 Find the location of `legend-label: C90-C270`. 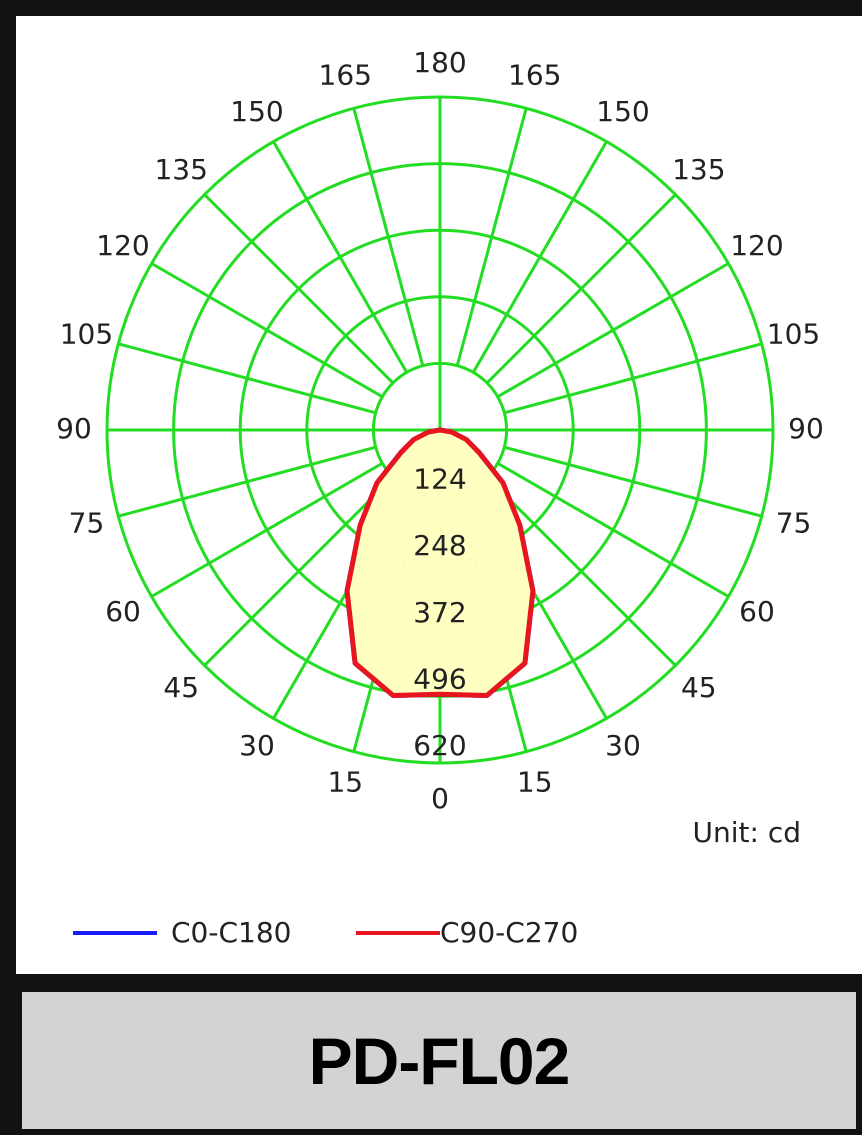

legend-label: C90-C270 is located at coordinates (509, 932).